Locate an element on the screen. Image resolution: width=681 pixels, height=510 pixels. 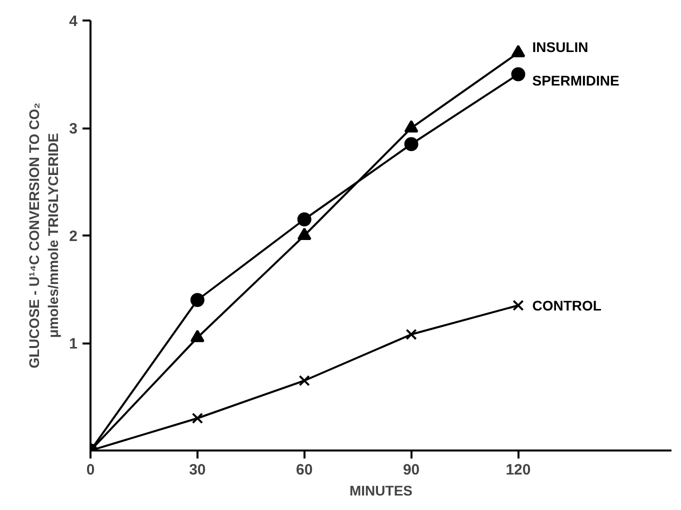
x-tick-label: 0 is located at coordinates (90, 470).